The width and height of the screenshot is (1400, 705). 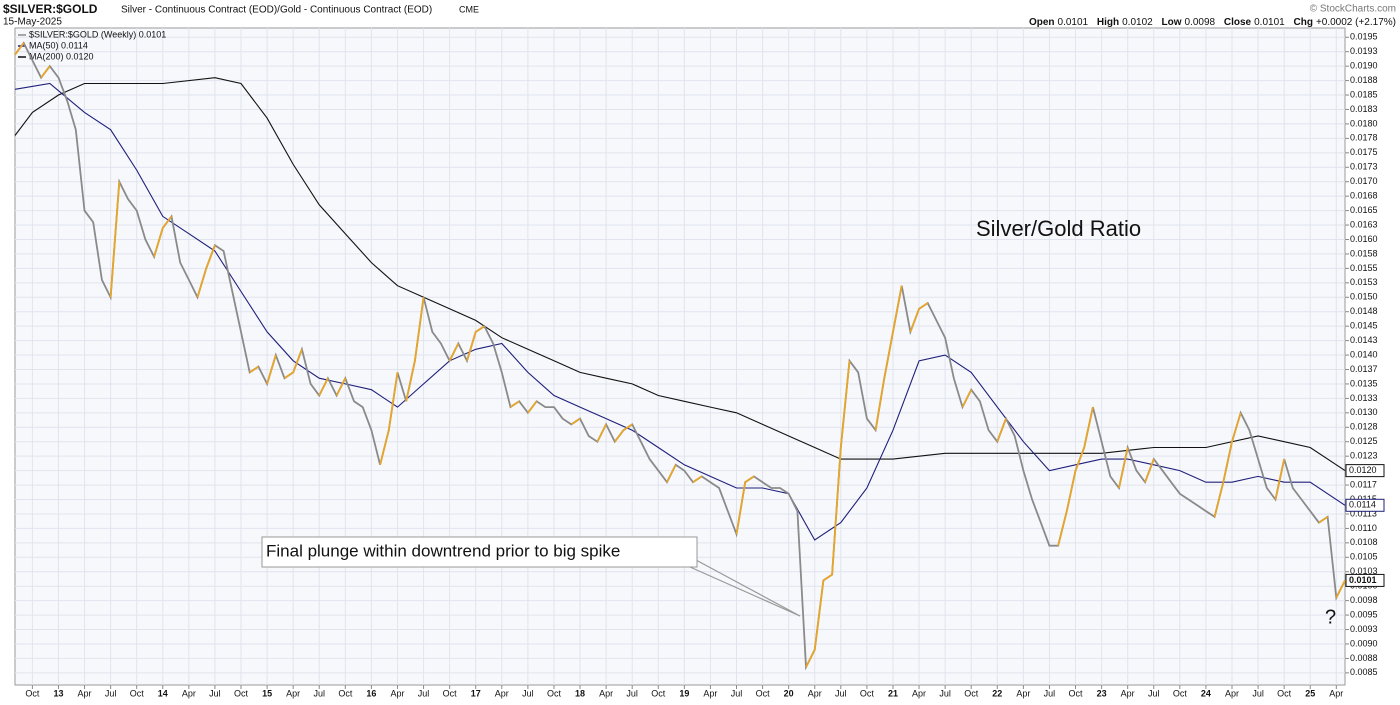 I want to click on y-tick-label: 0.0153, so click(x=1364, y=282).